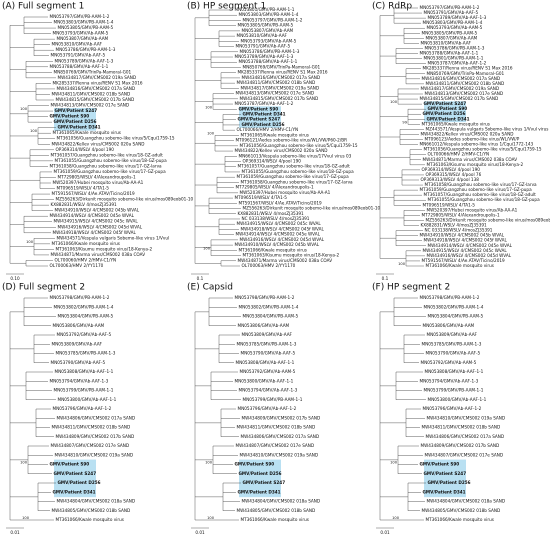 This screenshot has width=550, height=538. Describe the element at coordinates (96, 501) in the screenshot. I see `leaf-label: MW434804/GMV/CMS002 018a SAND` at that location.